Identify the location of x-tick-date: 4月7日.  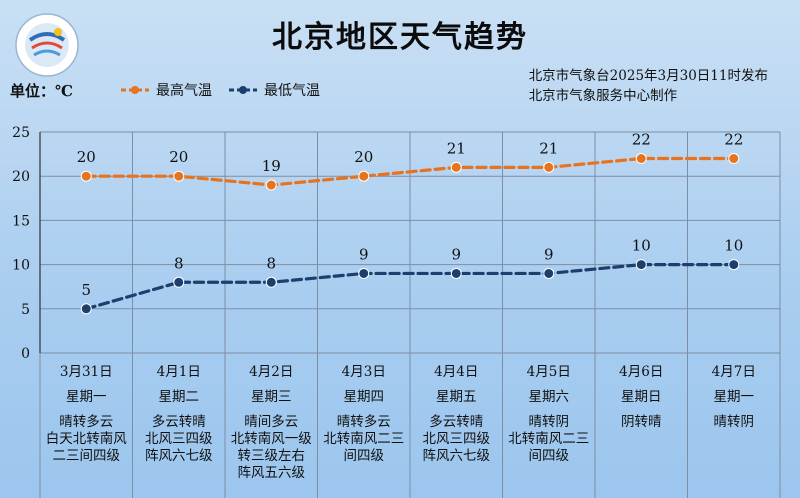
(733, 372).